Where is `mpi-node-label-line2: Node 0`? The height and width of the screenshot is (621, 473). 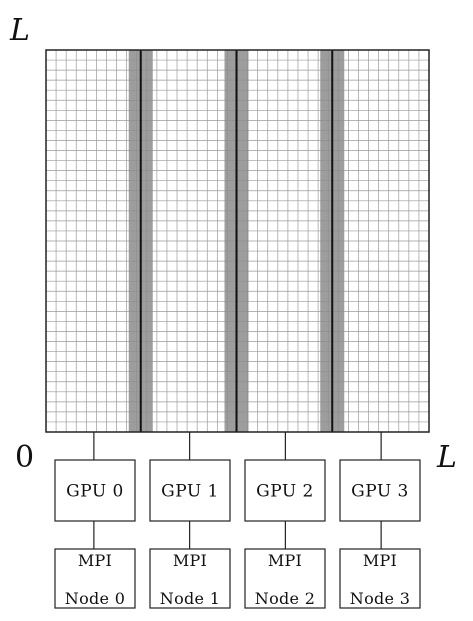
mpi-node-label-line2: Node 0 is located at coordinates (95, 598).